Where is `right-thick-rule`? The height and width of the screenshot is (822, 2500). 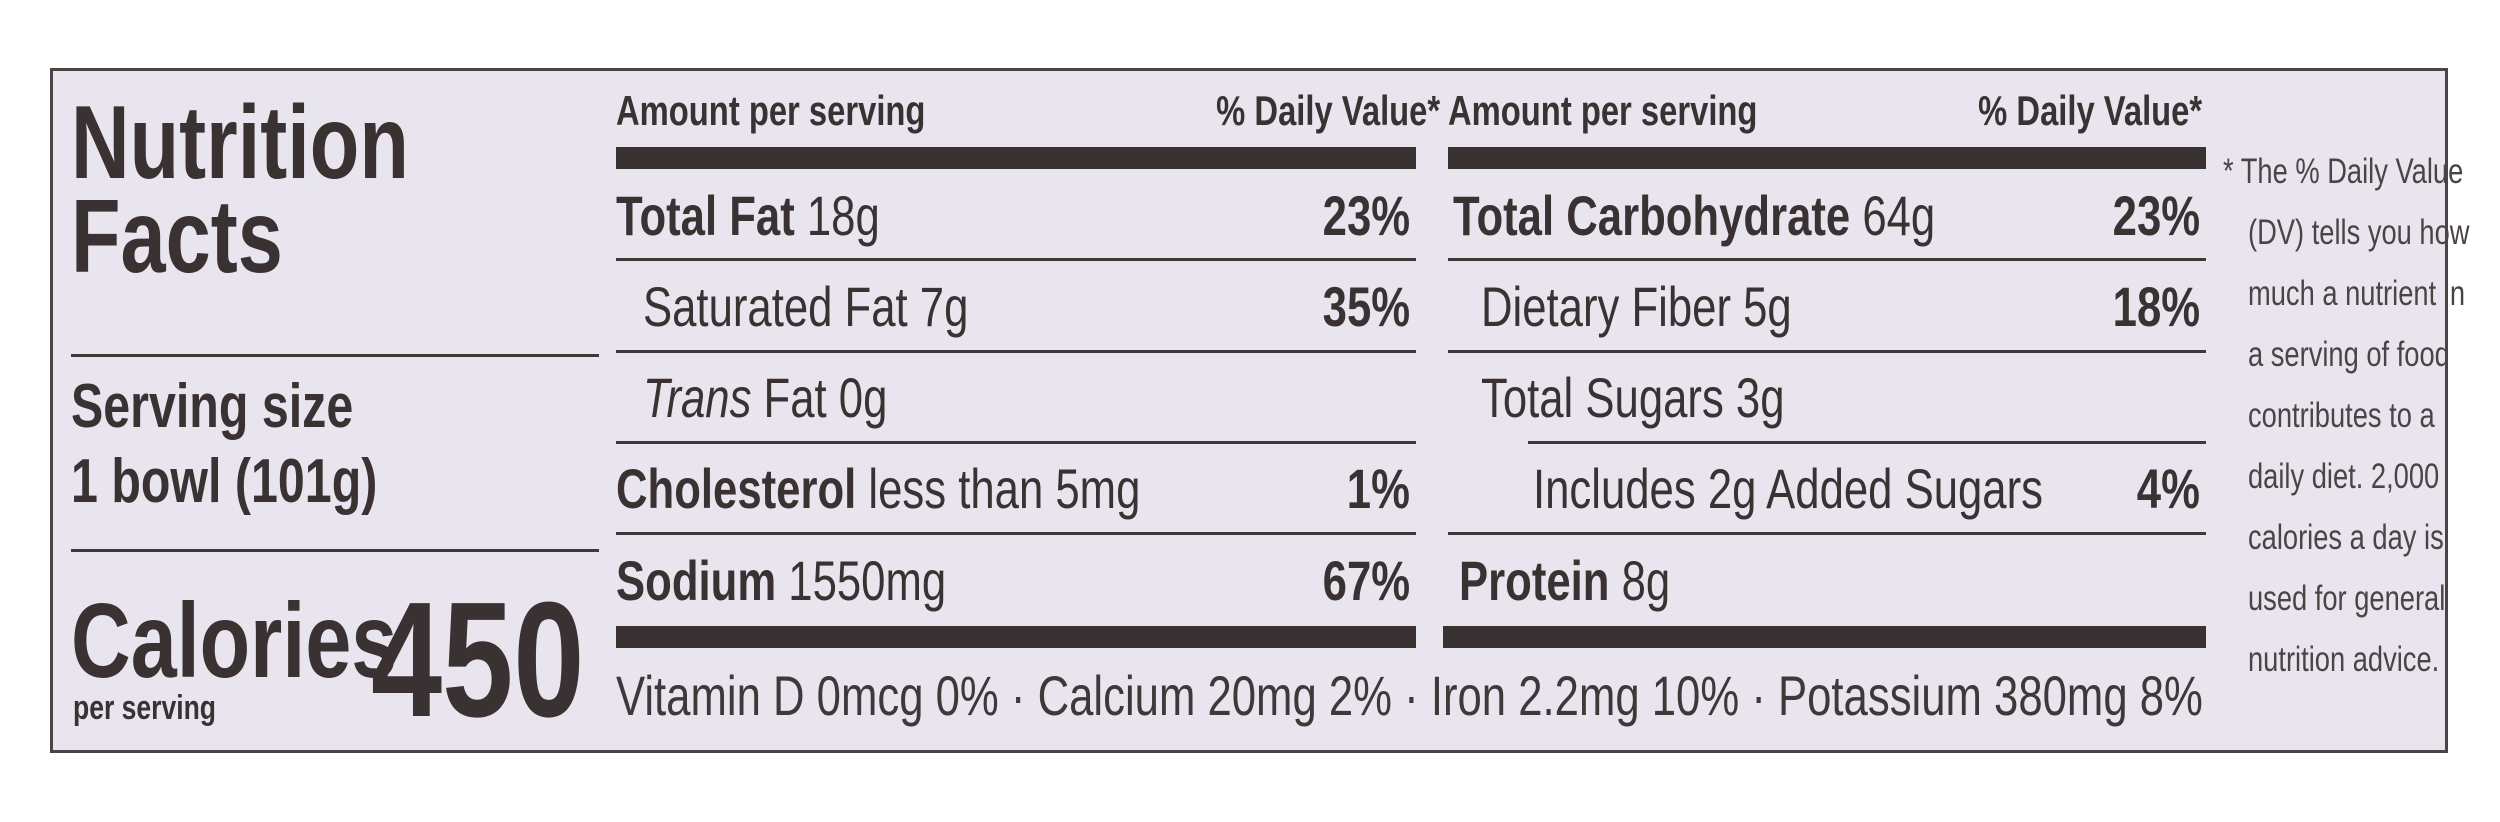
right-thick-rule is located at coordinates (1827, 158).